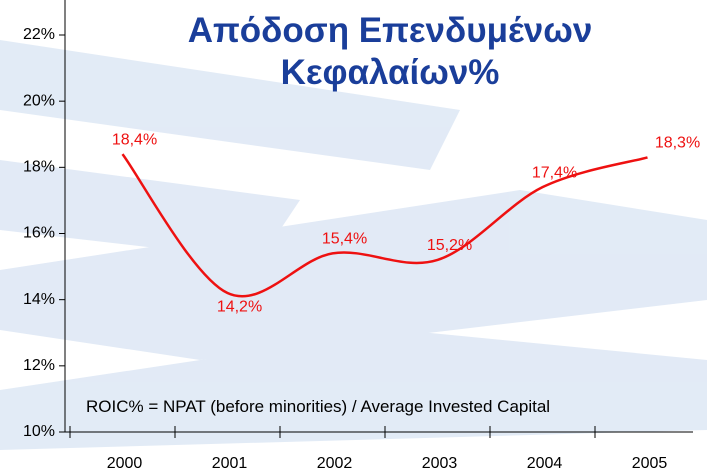 This screenshot has height=475, width=707. I want to click on x-tick-label: 2000, so click(125, 463).